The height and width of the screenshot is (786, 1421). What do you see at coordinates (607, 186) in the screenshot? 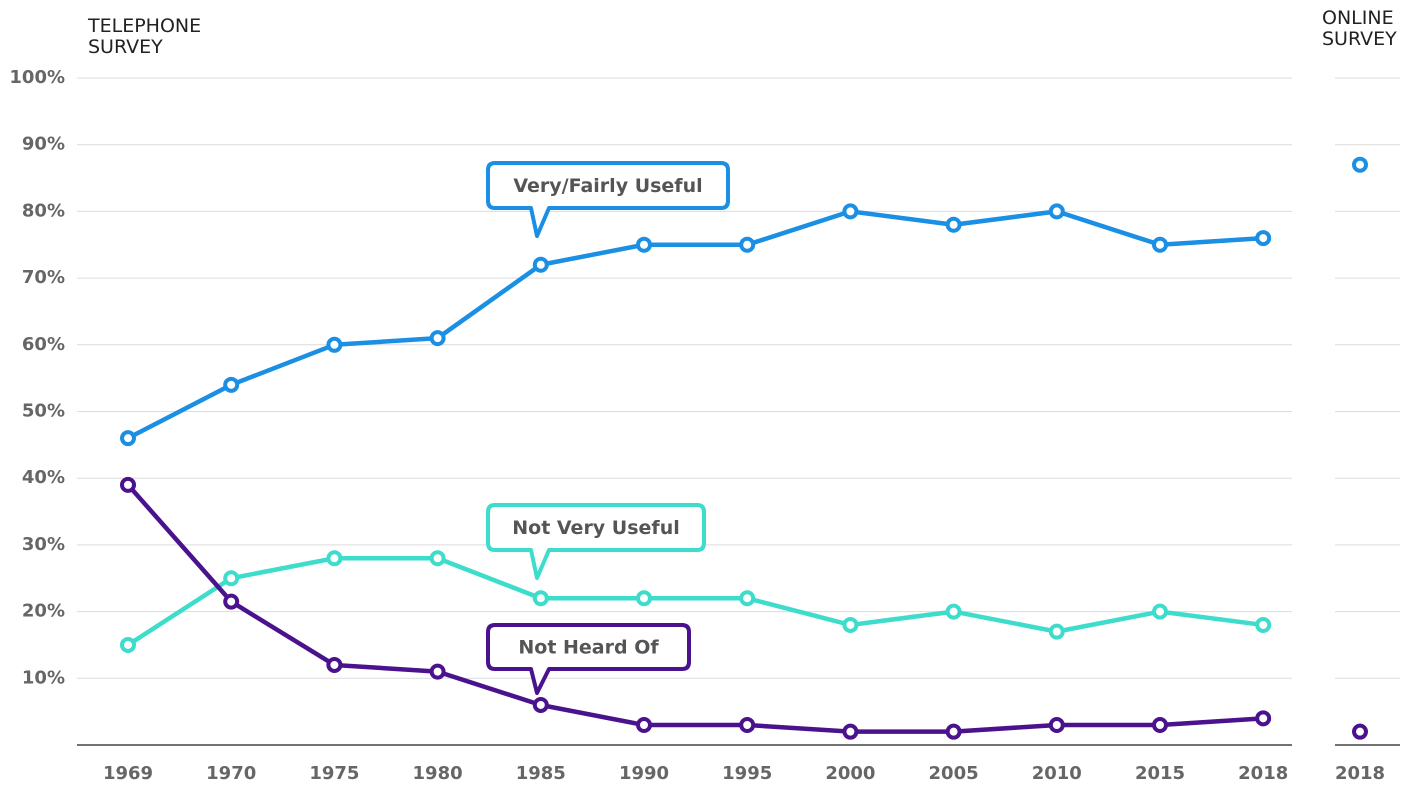
I see `legend-label: Very/Fairly Useful` at bounding box center [607, 186].